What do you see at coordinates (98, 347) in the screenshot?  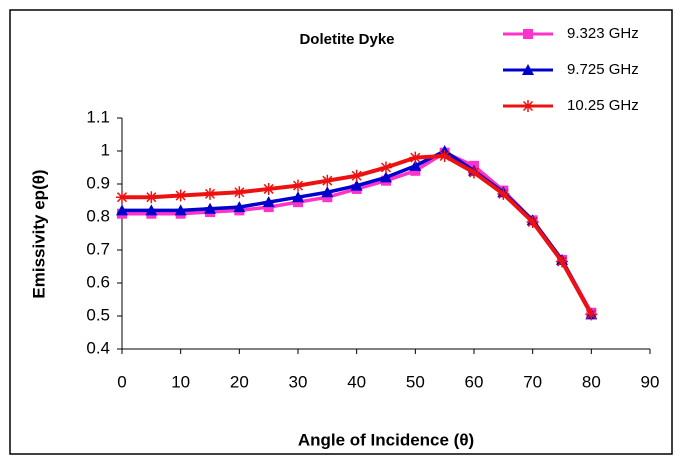 I see `y-tick-label: 0.4` at bounding box center [98, 347].